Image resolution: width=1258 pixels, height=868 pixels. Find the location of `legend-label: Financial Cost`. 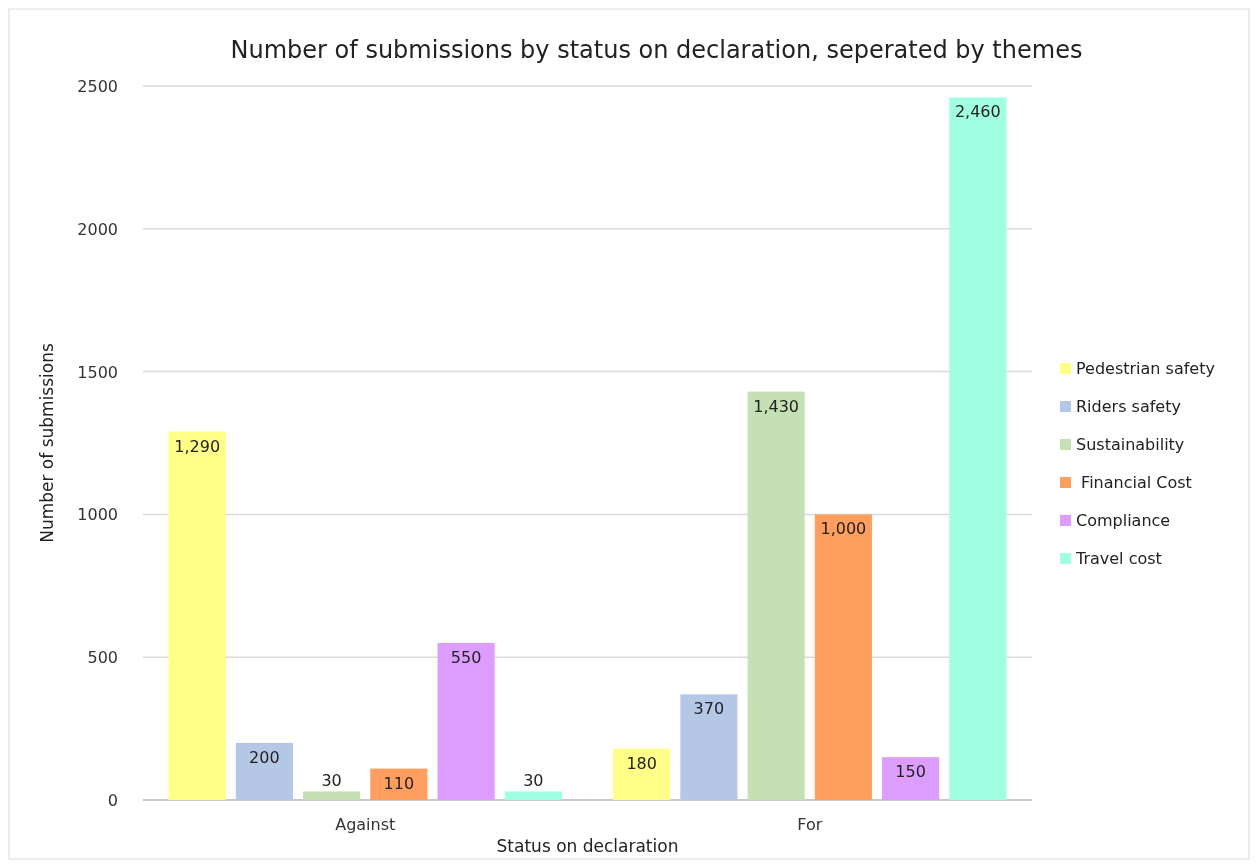

legend-label: Financial Cost is located at coordinates (1134, 482).